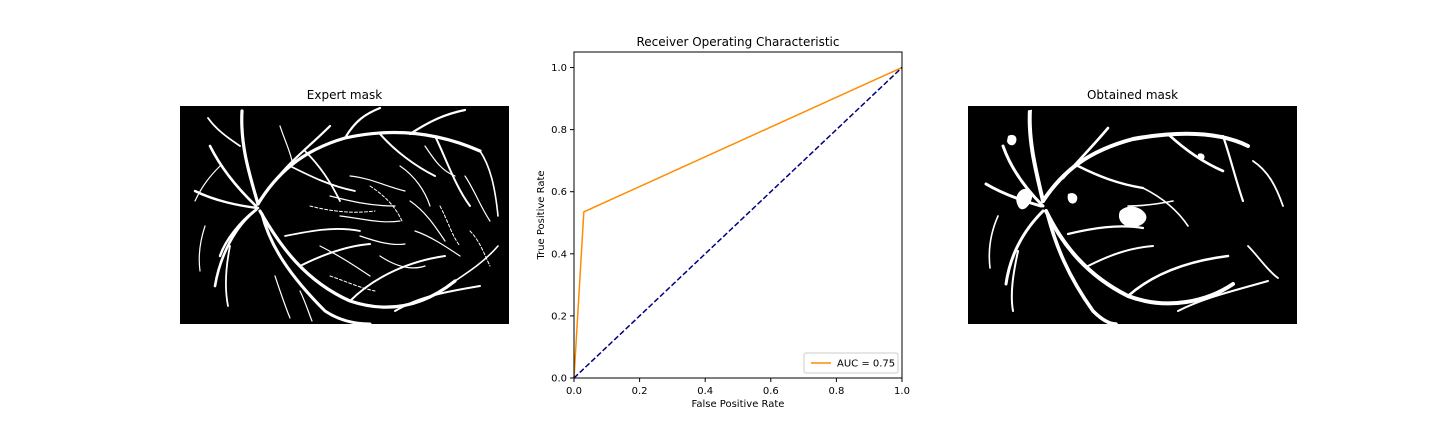 The width and height of the screenshot is (1440, 432). I want to click on x-tick-label: 0.8, so click(836, 391).